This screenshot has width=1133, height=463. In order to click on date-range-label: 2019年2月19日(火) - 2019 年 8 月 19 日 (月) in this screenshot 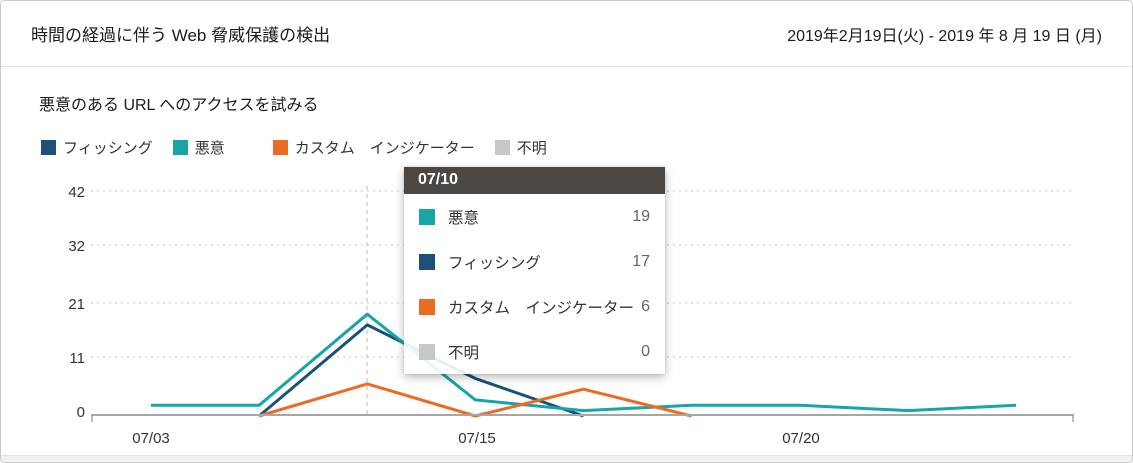, I will do `click(944, 36)`.